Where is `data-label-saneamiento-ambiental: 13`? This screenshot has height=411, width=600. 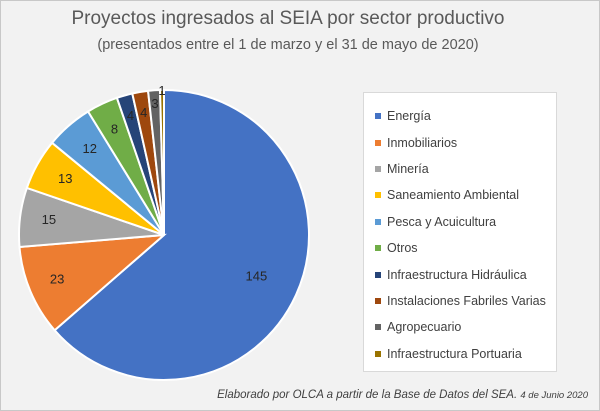 data-label-saneamiento-ambiental: 13 is located at coordinates (65, 178).